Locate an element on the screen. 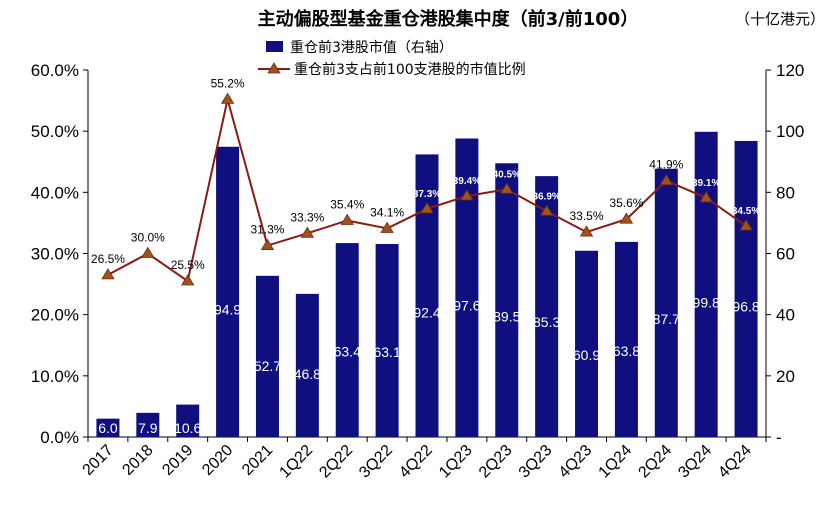 The image size is (836, 506). right-tick-label: - is located at coordinates (779, 437).